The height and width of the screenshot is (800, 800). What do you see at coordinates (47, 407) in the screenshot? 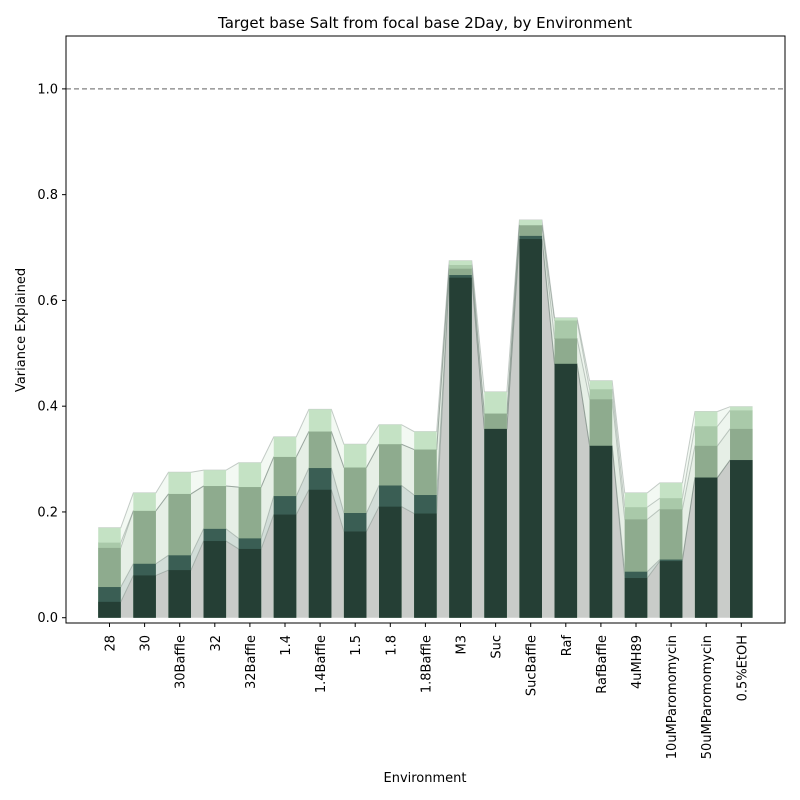
I see `y-tick-label: 0.4` at bounding box center [47, 407].